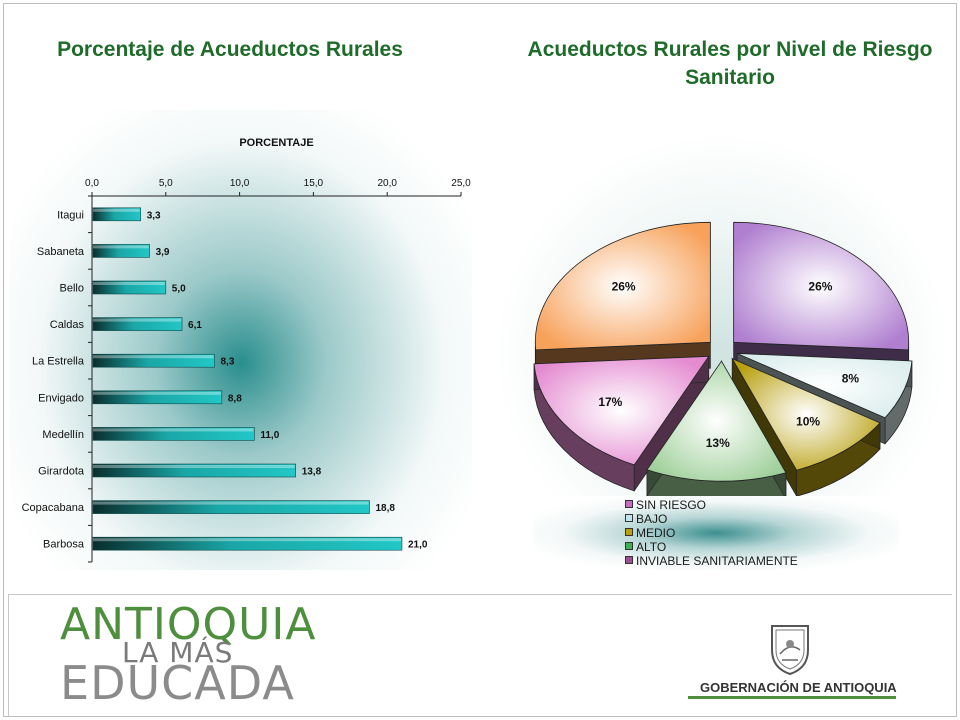 This screenshot has width=960, height=720. I want to click on category-label: La Estrella, so click(58, 362).